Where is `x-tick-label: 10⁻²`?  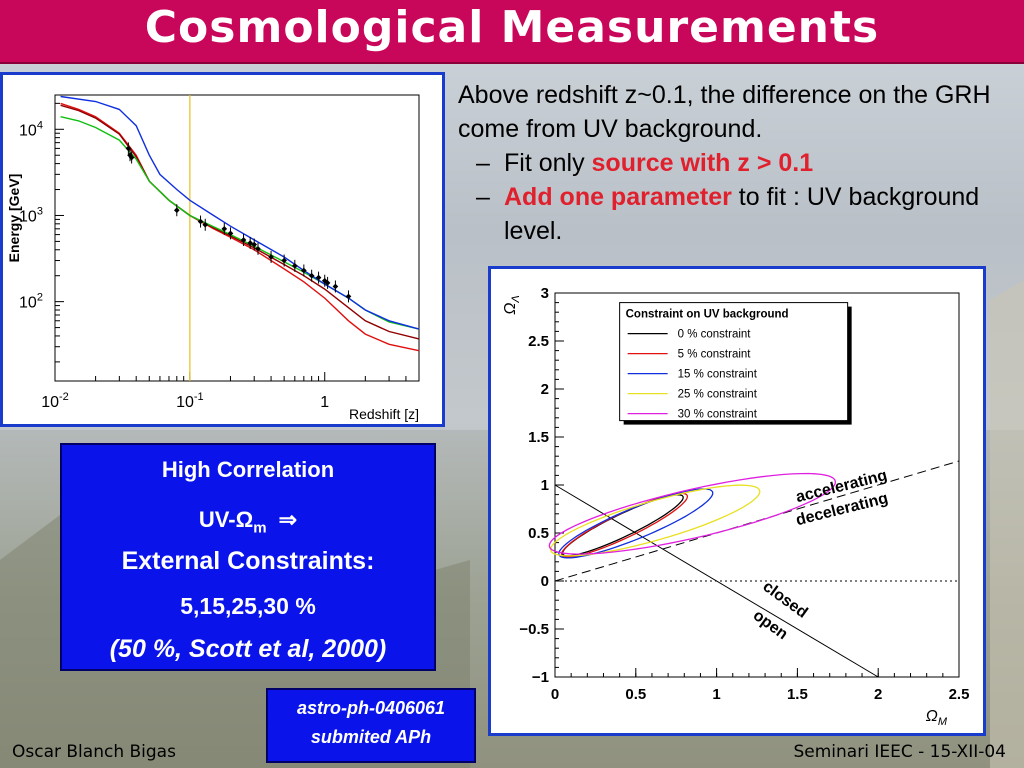
x-tick-label: 10⁻² is located at coordinates (55, 401).